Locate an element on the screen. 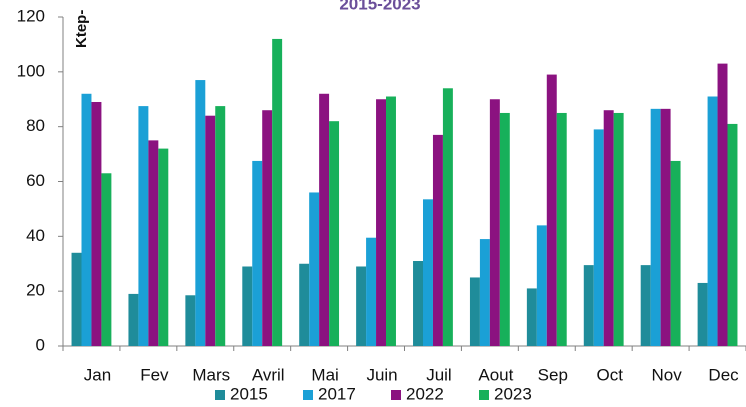 This screenshot has width=746, height=407. y-tick-label: 20 is located at coordinates (35, 290).